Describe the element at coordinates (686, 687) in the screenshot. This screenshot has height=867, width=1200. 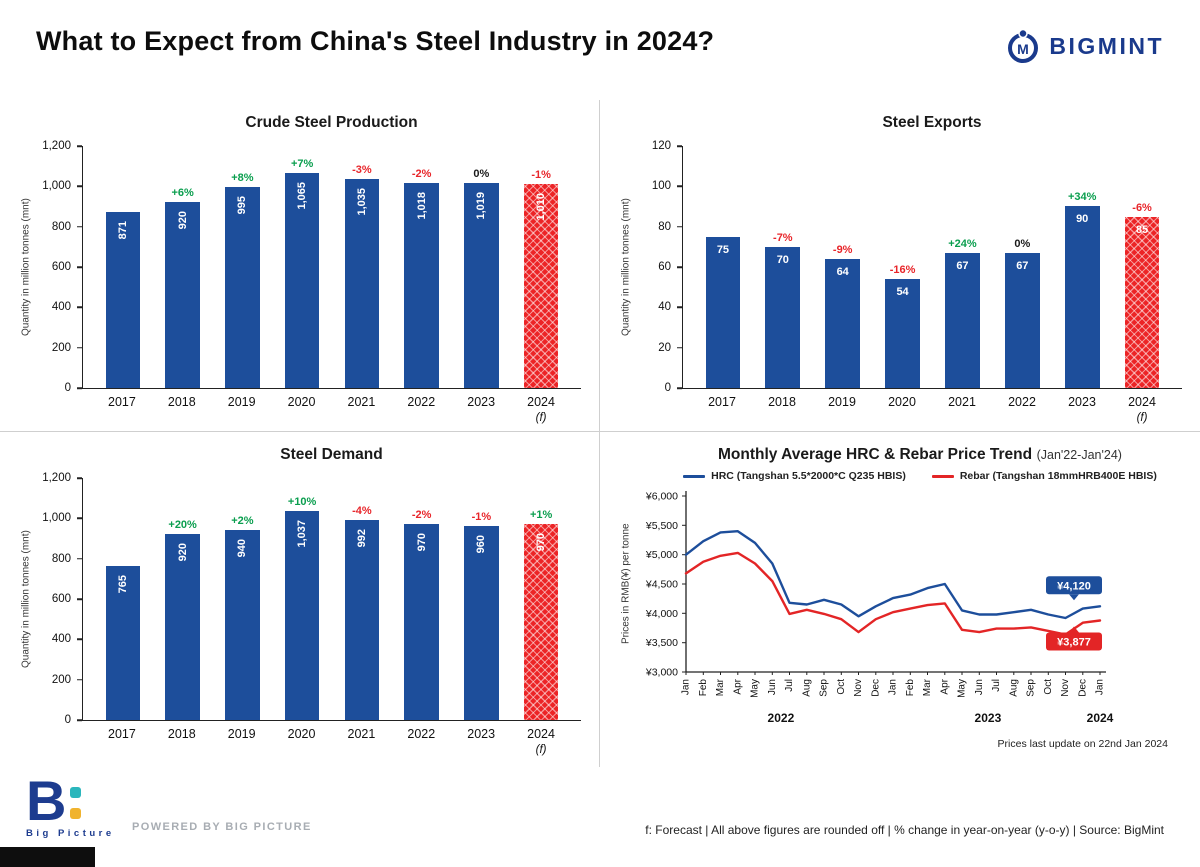
I see `svg-text: Jan` at that location.